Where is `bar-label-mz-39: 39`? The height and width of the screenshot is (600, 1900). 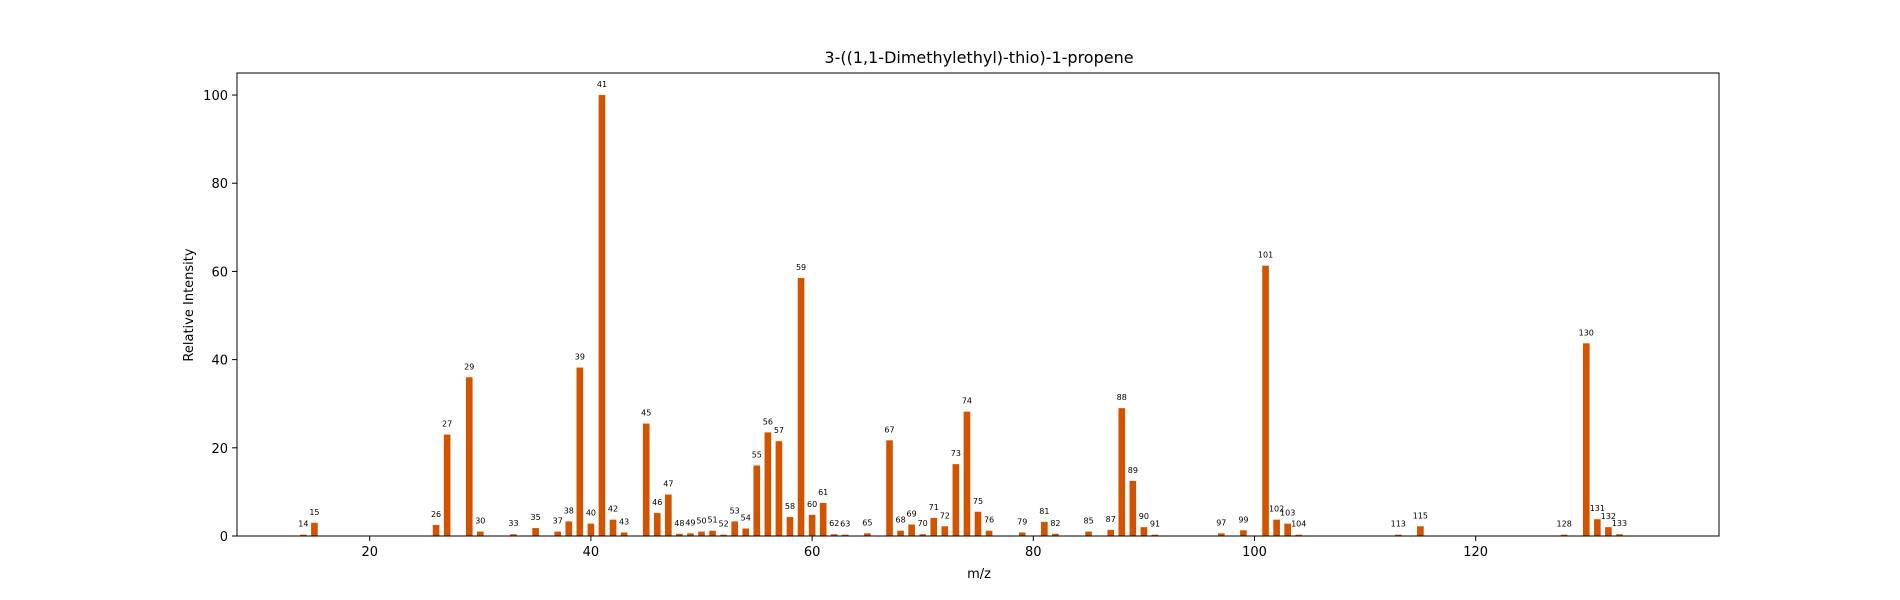 bar-label-mz-39: 39 is located at coordinates (580, 357).